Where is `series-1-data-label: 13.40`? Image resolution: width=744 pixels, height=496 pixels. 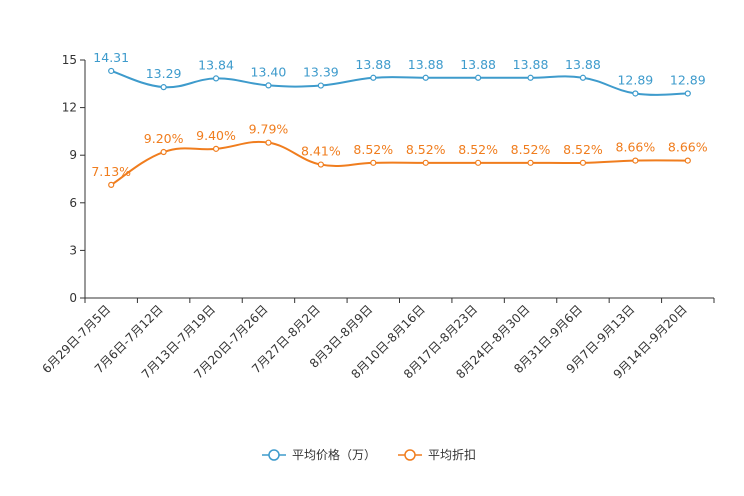
series-1-data-label: 13.40 is located at coordinates (269, 71).